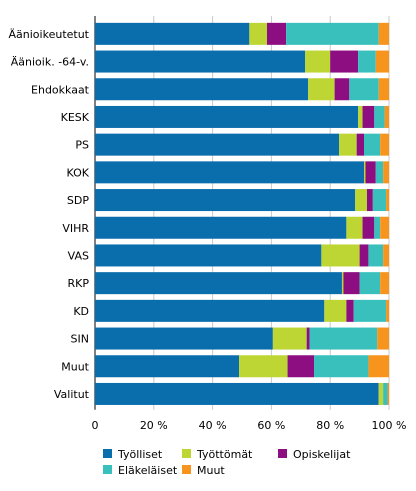  I want to click on legend-label: Eläkeläiset, so click(148, 470).